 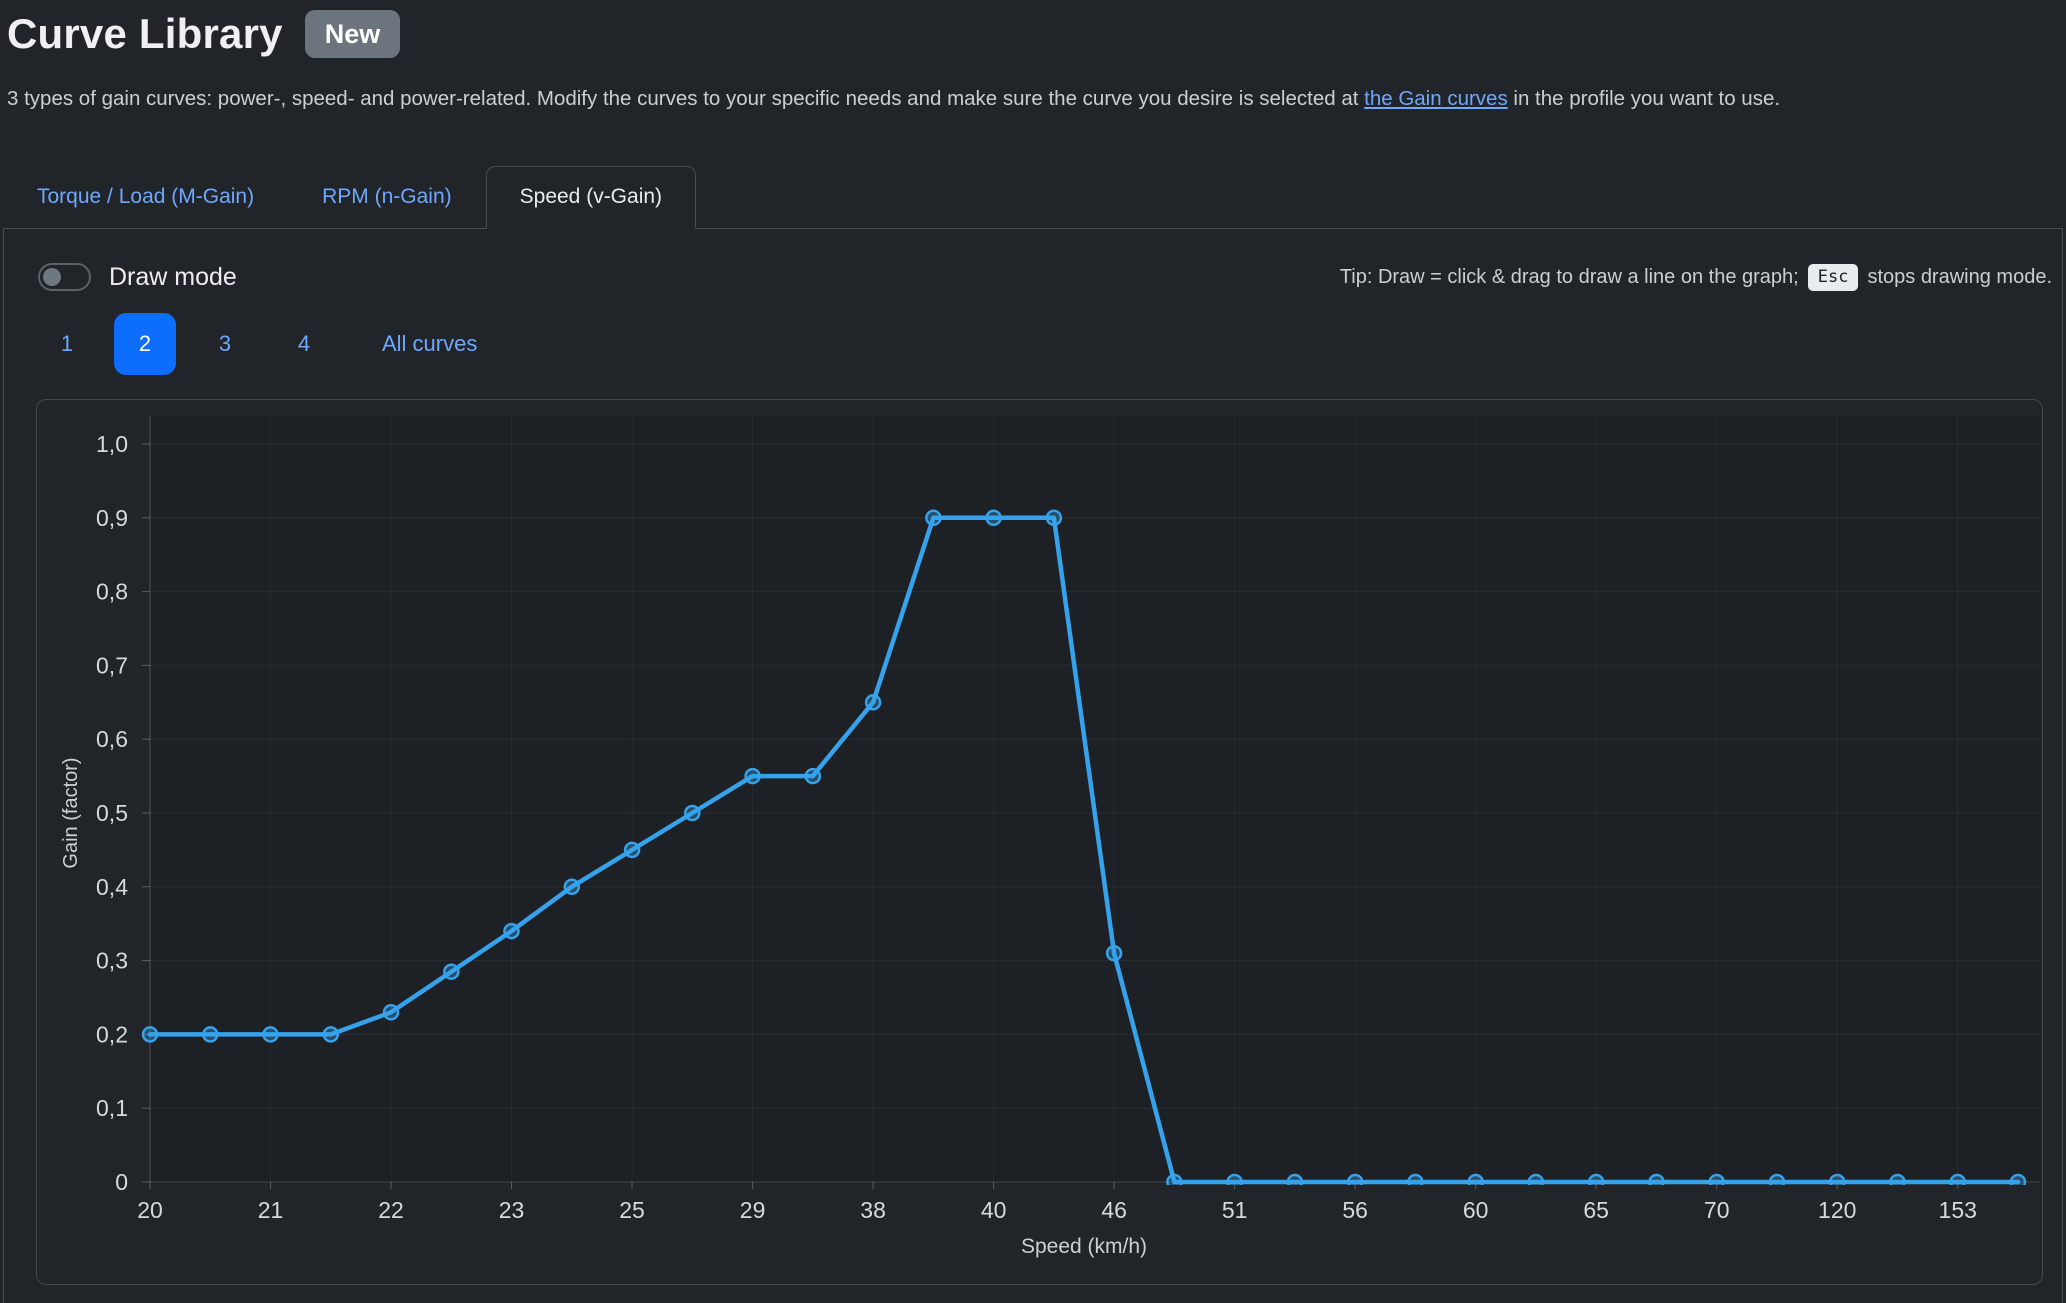 I want to click on esc-key-badge: Esc, so click(x=1833, y=277).